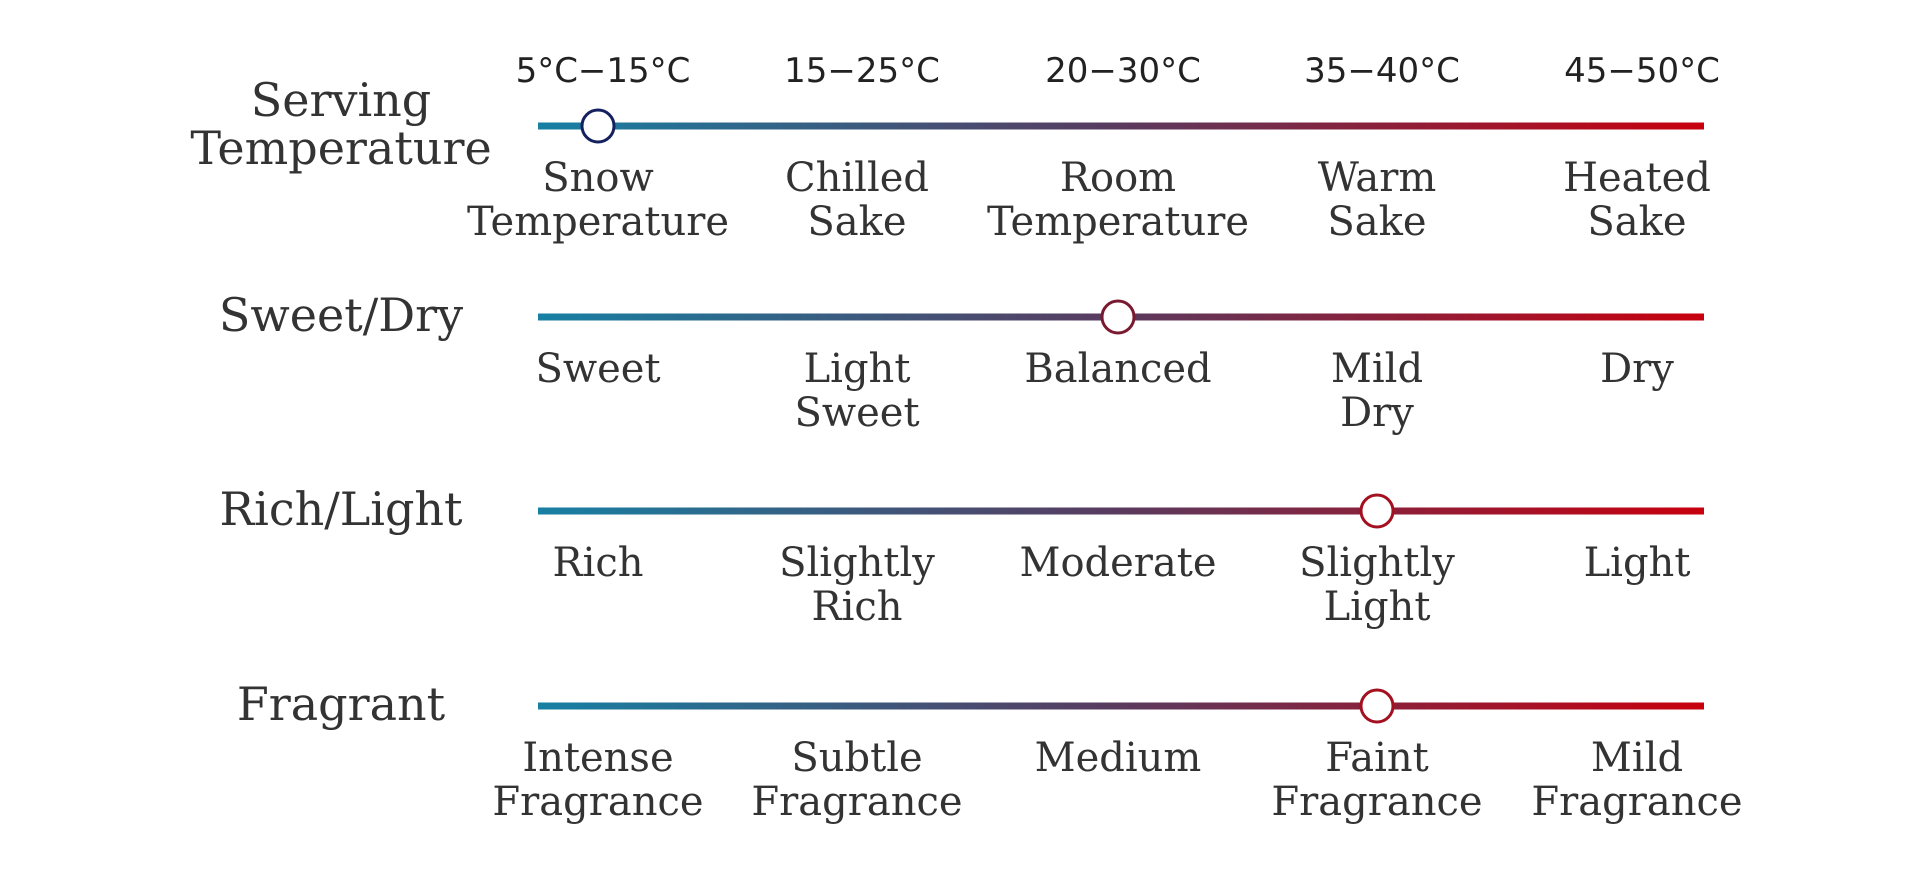 The width and height of the screenshot is (1920, 878). Describe the element at coordinates (1637, 178) in the screenshot. I see `option-label: Heated` at that location.